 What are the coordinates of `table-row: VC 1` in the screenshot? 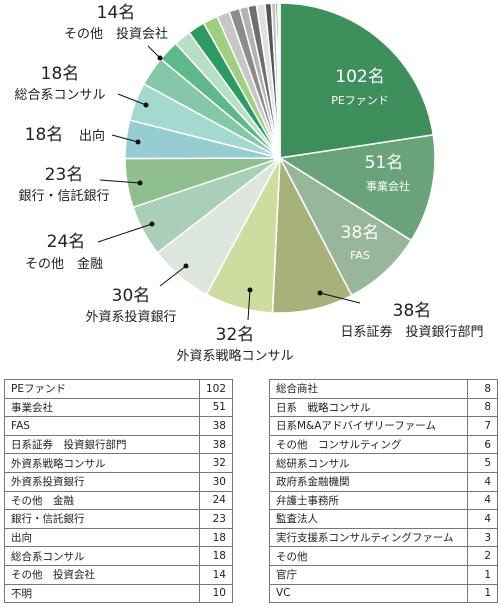 It's located at (383, 593).